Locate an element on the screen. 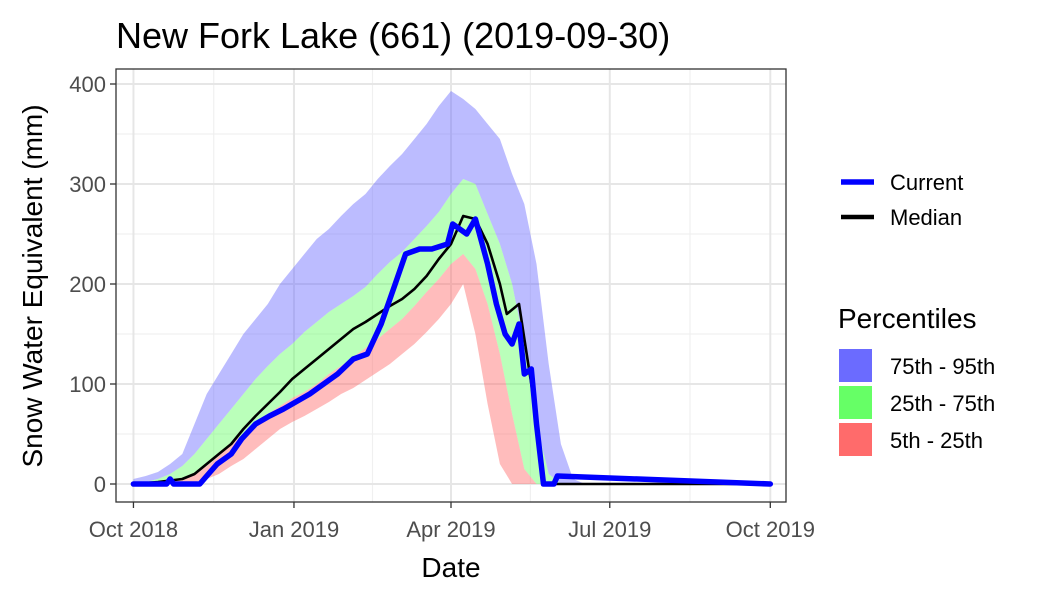 This screenshot has width=1050, height=600. x-tick-label: Jan 2019 is located at coordinates (294, 529).